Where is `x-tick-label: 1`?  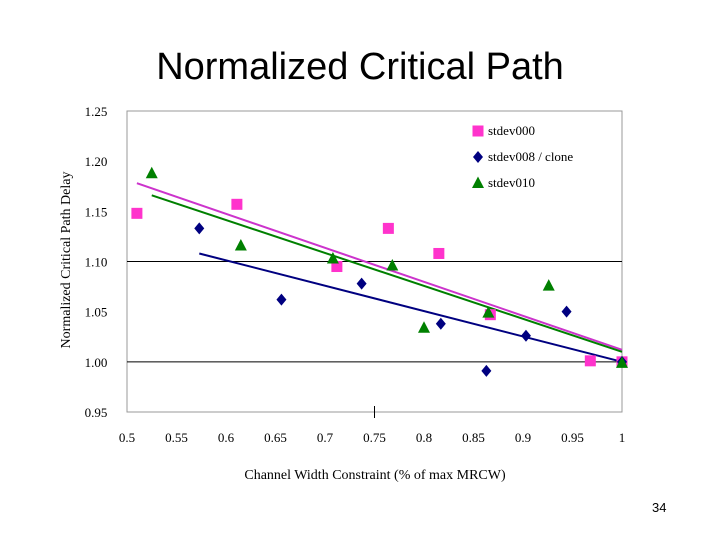 x-tick-label: 1 is located at coordinates (622, 437).